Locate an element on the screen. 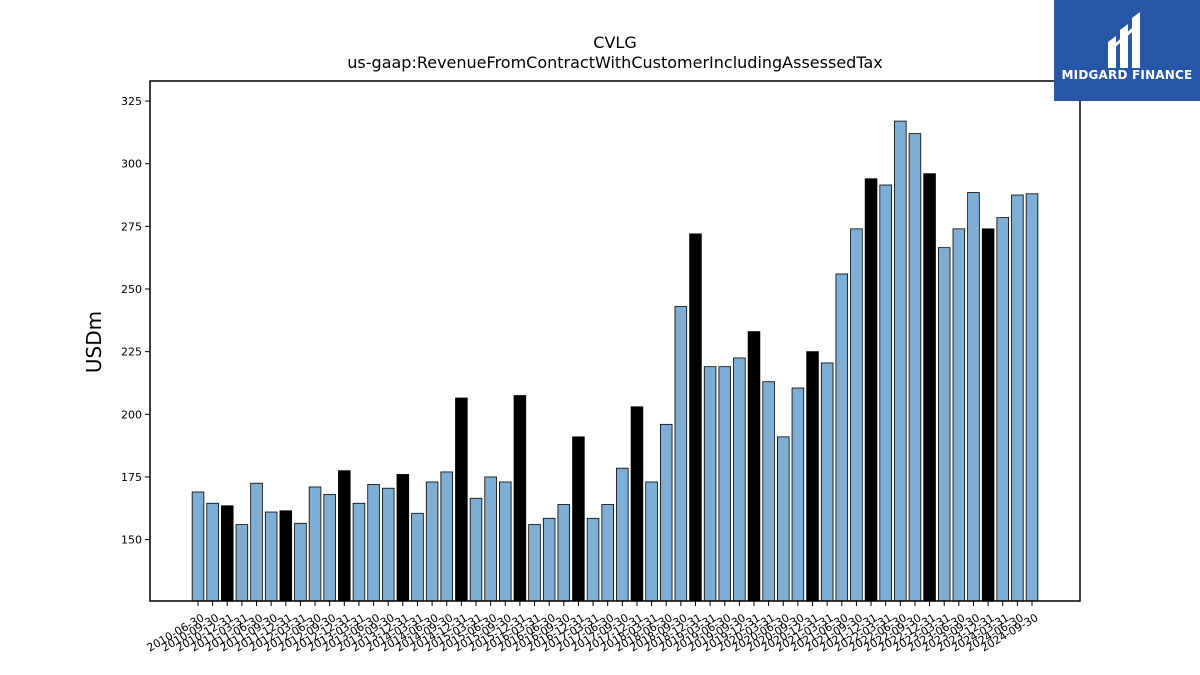 The width and height of the screenshot is (1200, 675). y-axis-label: USDm is located at coordinates (94, 342).